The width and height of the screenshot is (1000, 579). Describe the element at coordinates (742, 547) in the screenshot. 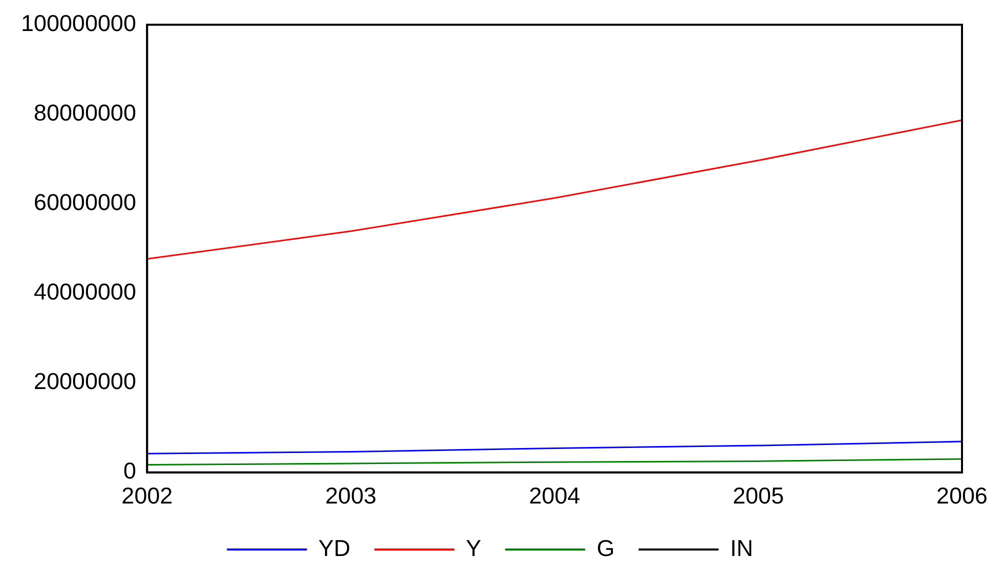

I see `legend-label: IN` at that location.